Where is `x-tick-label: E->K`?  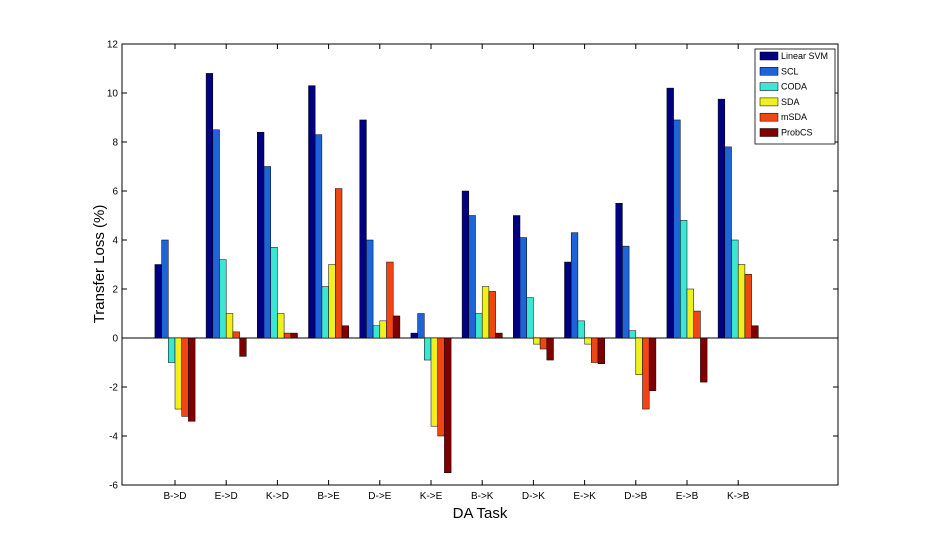
x-tick-label: E->K is located at coordinates (584, 496).